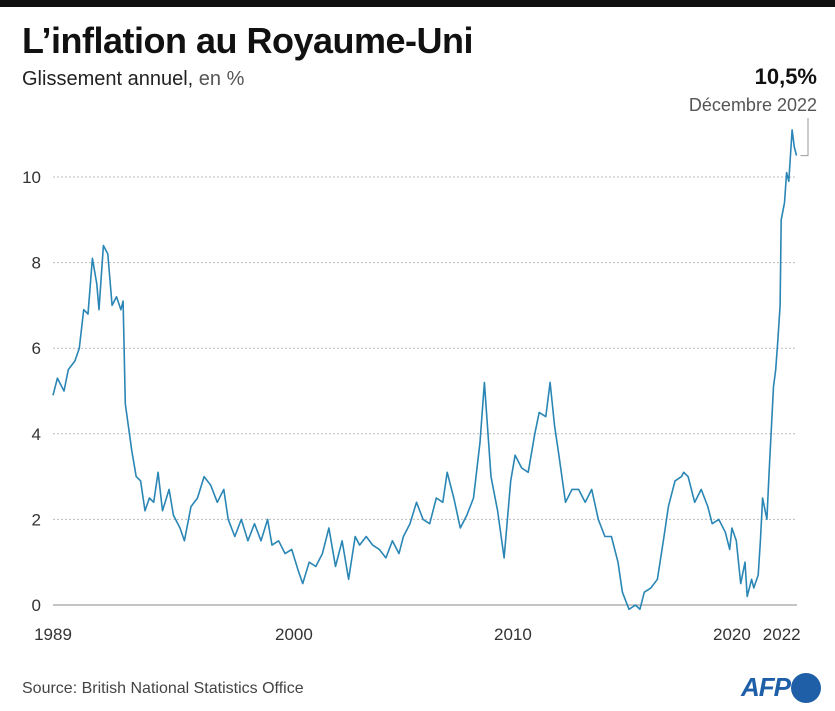  Describe the element at coordinates (53, 634) in the screenshot. I see `x-tick-label: 1989` at that location.